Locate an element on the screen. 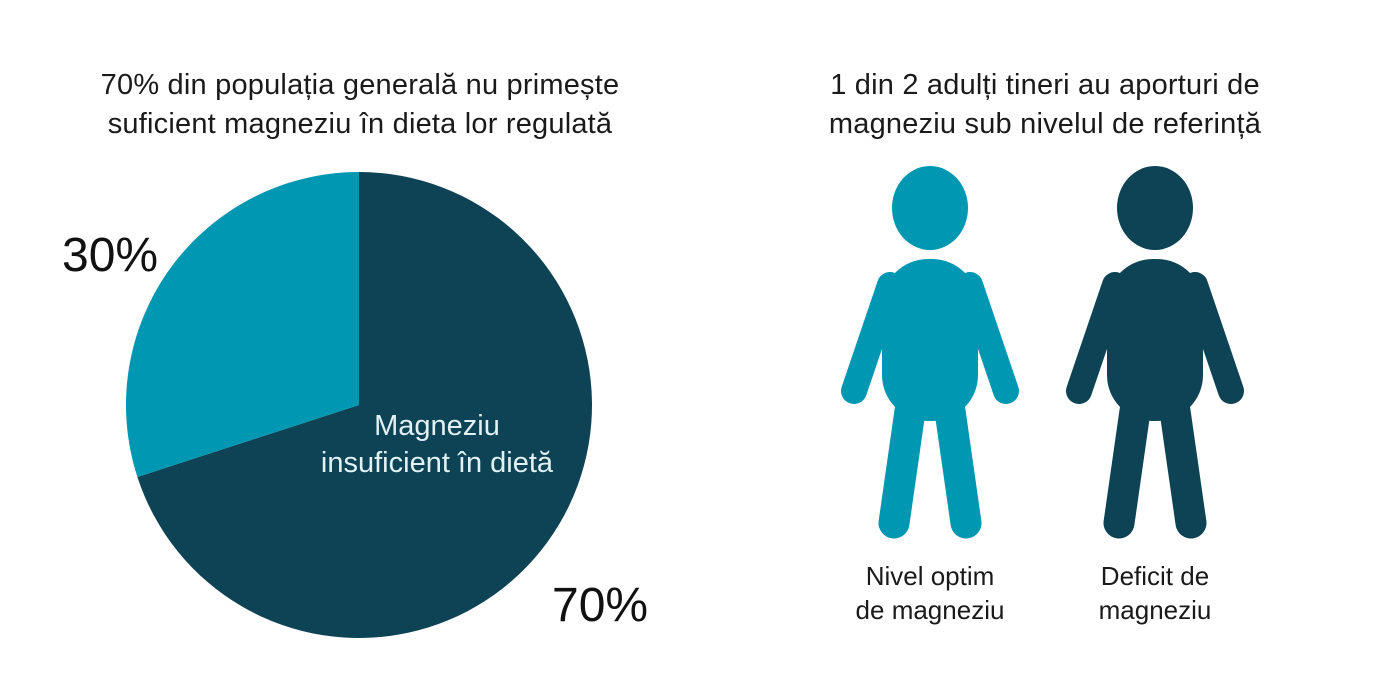 Image resolution: width=1400 pixels, height=700 pixels. figure-label-deficit: Deficit de magneziu is located at coordinates (1155, 593).